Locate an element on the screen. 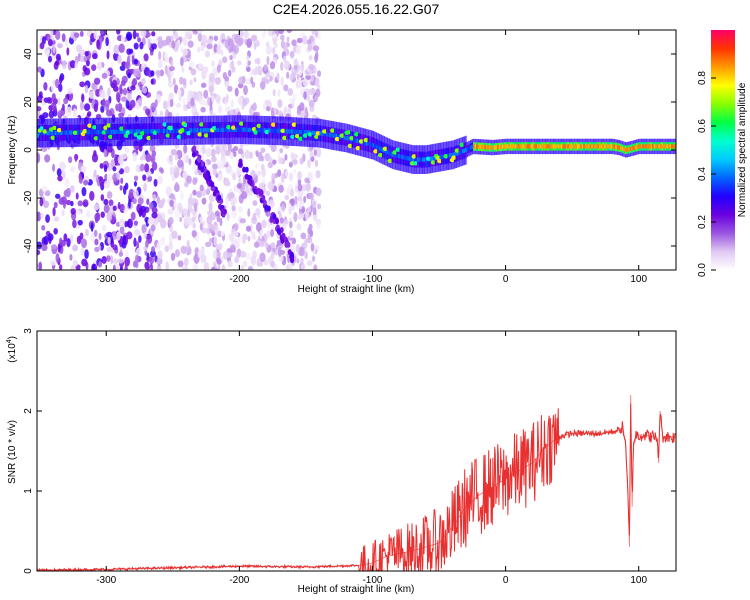  colorbar-scale is located at coordinates (723, 150).